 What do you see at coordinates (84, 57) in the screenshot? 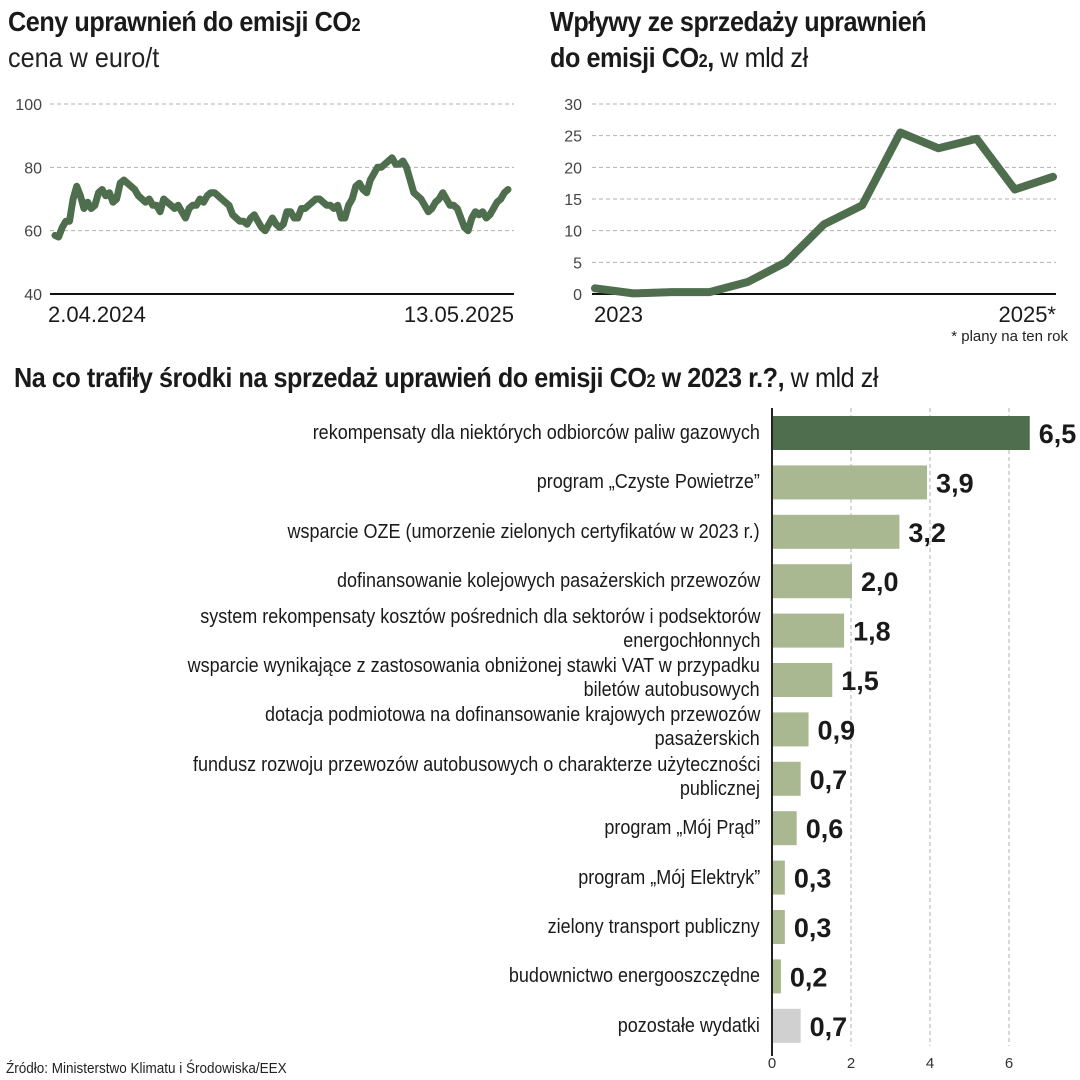
I see `price-chart-subtitle: cena w euro/t` at bounding box center [84, 57].